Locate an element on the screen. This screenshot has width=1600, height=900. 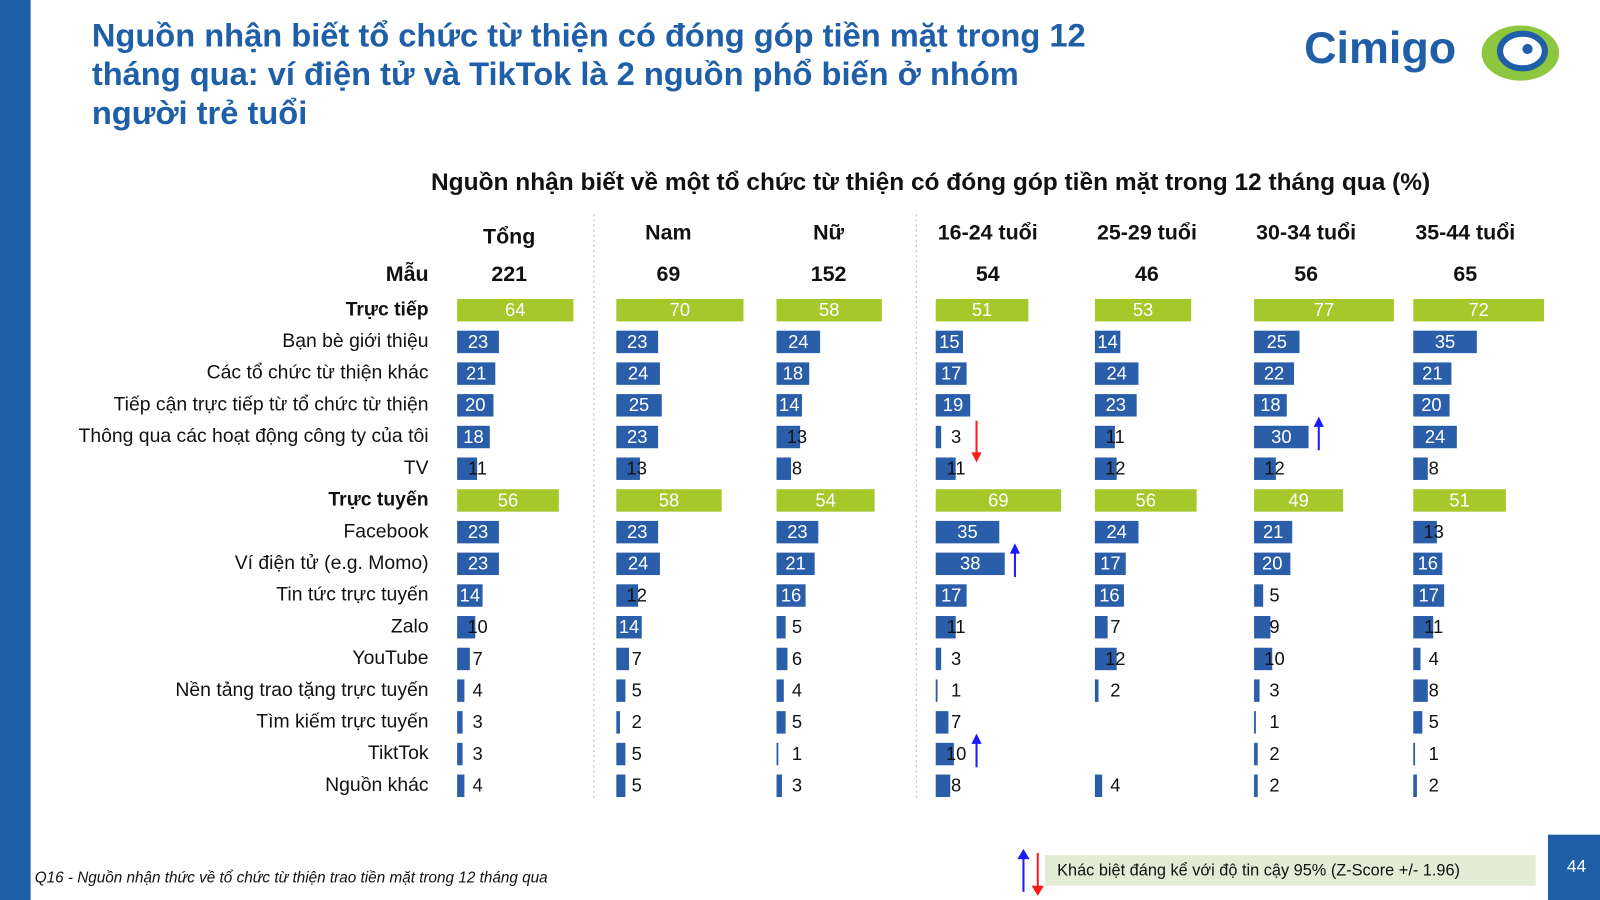
value-label: 53 is located at coordinates (1143, 309).